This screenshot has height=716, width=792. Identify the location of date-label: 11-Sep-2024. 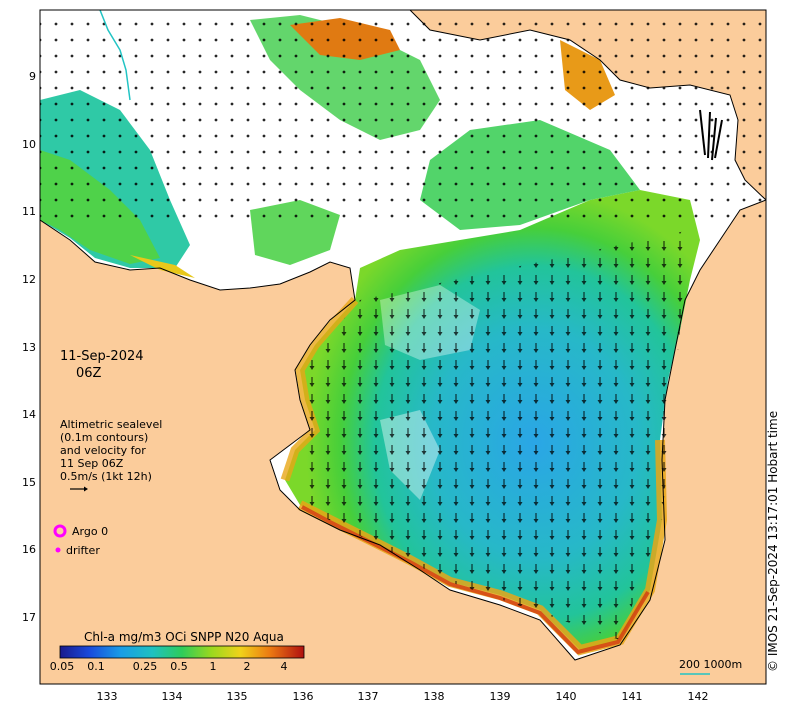
(102, 356).